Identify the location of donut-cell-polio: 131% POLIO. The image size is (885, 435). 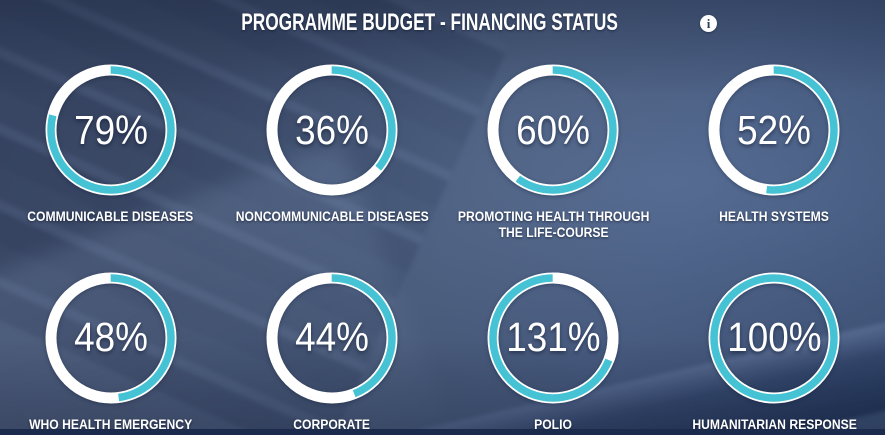
(553, 353).